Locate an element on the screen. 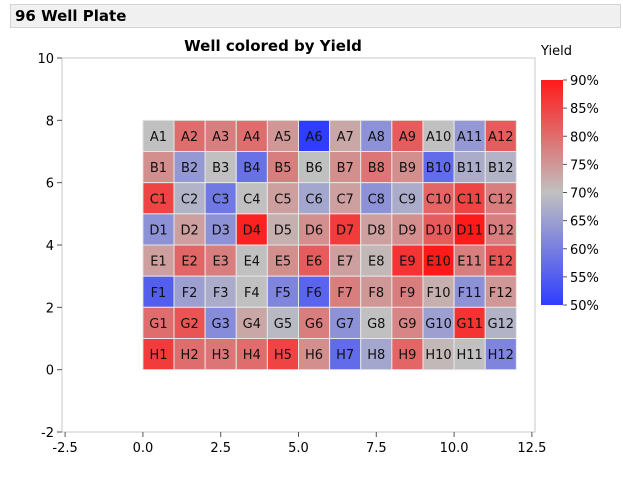  well-H8: H8 is located at coordinates (376, 354).